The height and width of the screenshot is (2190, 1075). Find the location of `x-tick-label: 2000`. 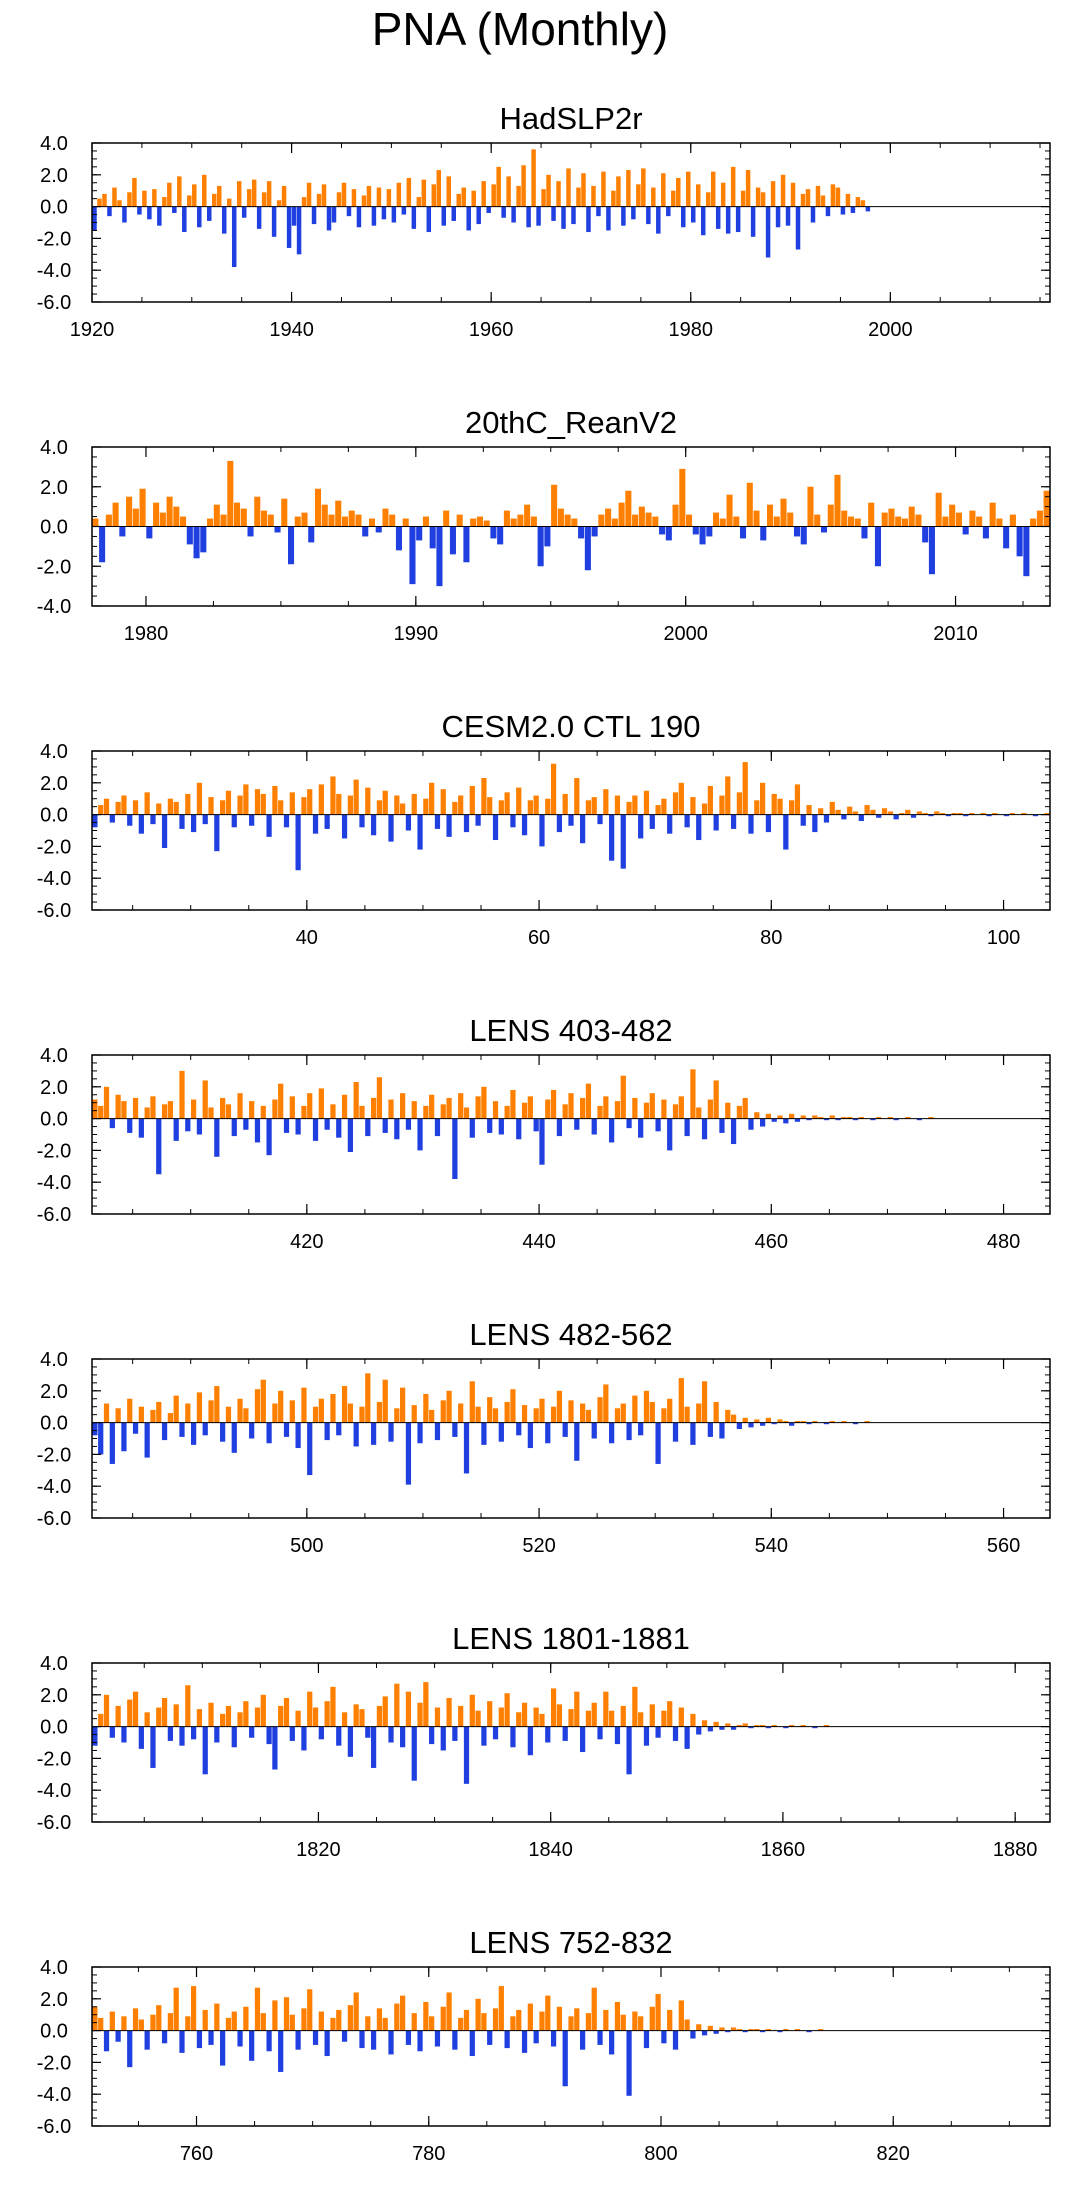

x-tick-label: 2000 is located at coordinates (890, 330).